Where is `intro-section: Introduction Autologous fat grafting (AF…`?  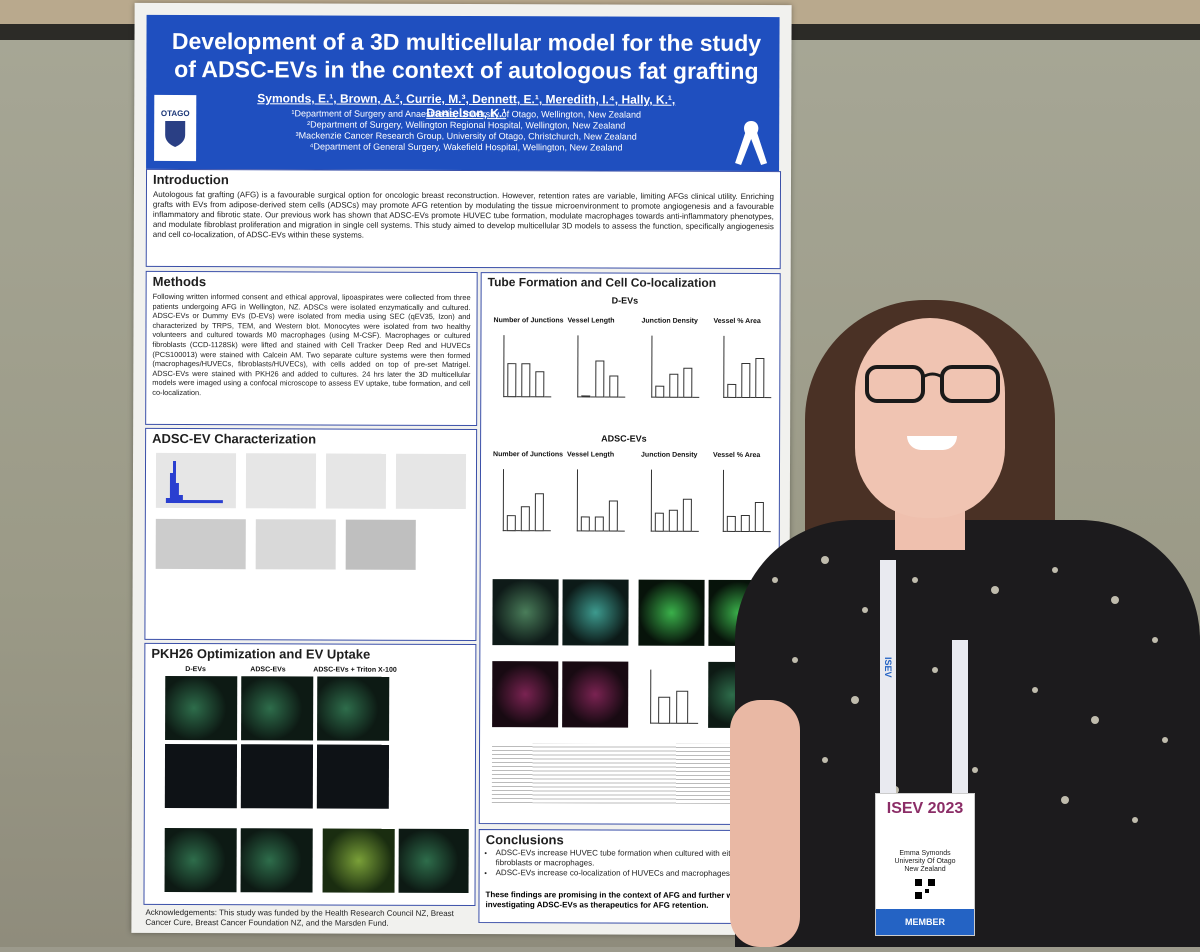 intro-section: Introduction Autologous fat grafting (AF… is located at coordinates (463, 219).